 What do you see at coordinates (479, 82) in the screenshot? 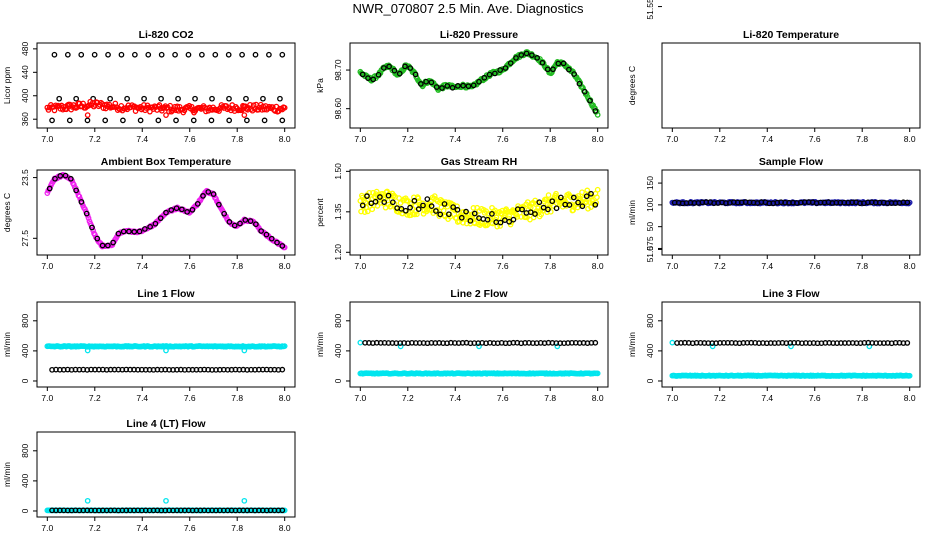
I see `series-pressure-2min` at bounding box center [479, 82].